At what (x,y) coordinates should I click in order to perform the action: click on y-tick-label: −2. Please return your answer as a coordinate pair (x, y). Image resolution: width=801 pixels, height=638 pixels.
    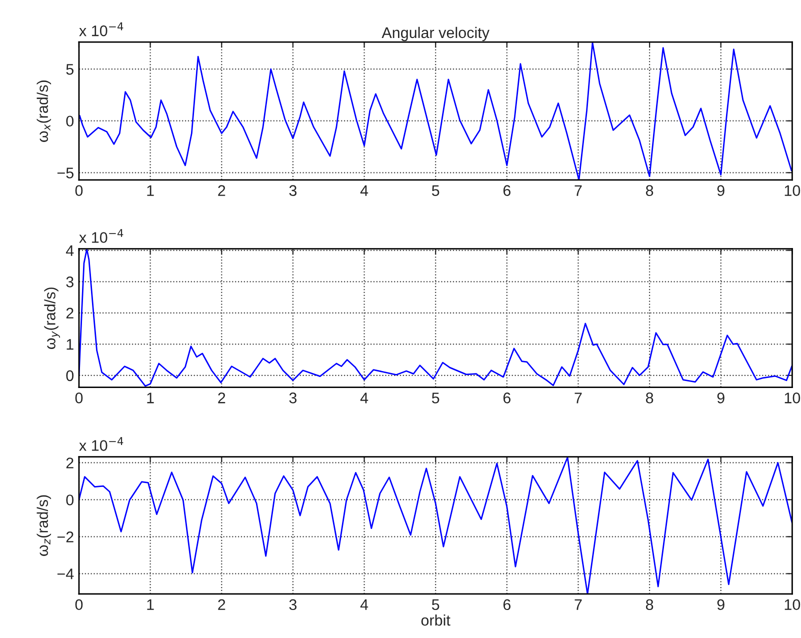
    Looking at the image, I should click on (65, 537).